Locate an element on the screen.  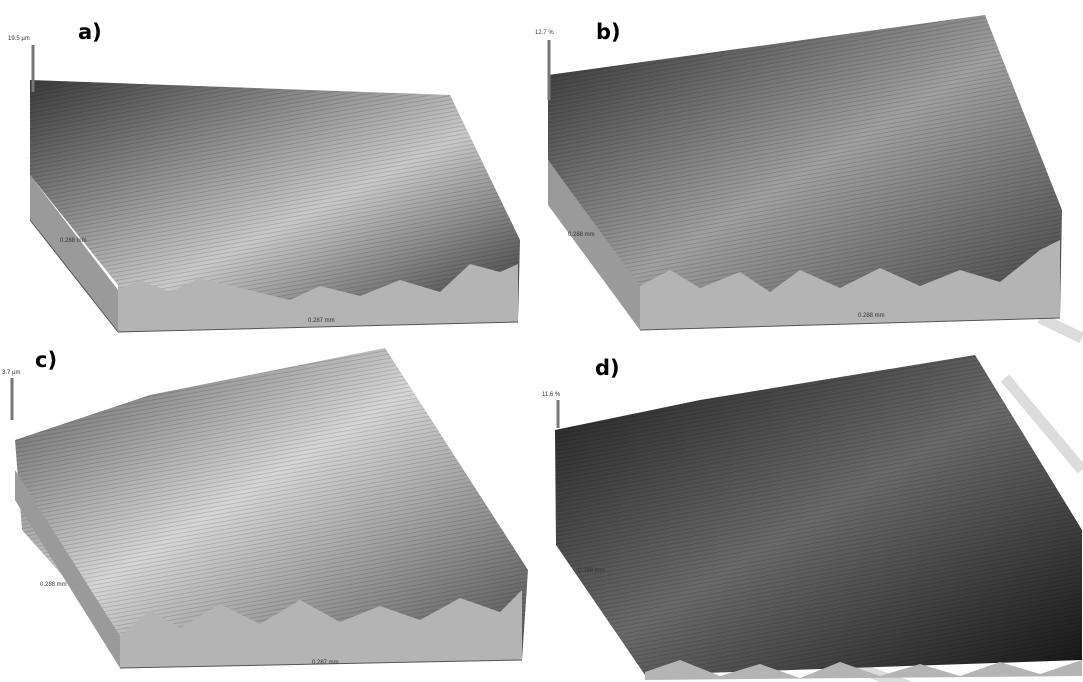
panel-c-z-scale: 3.7 µm is located at coordinates (11, 373).